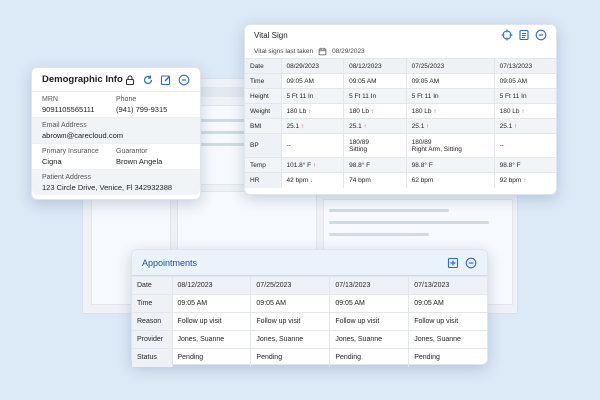 This screenshot has height=400, width=600. Describe the element at coordinates (148, 80) in the screenshot. I see `refresh-icon` at that location.